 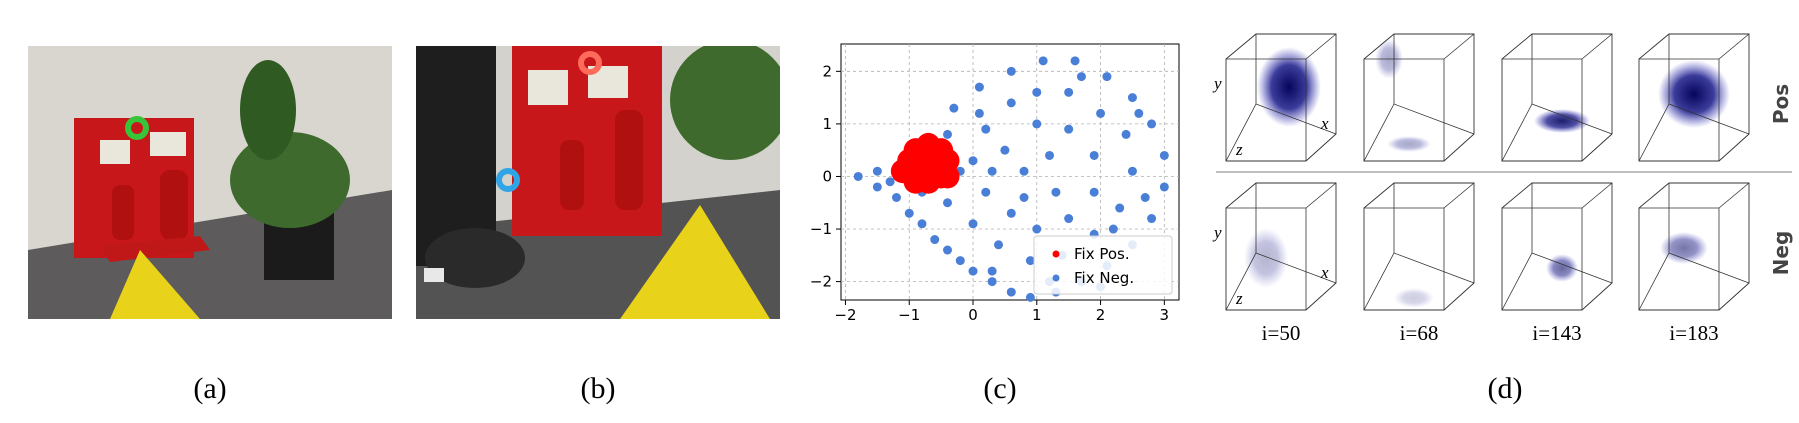 What do you see at coordinates (827, 71) in the screenshot?
I see `y-tick-label: 2` at bounding box center [827, 71].